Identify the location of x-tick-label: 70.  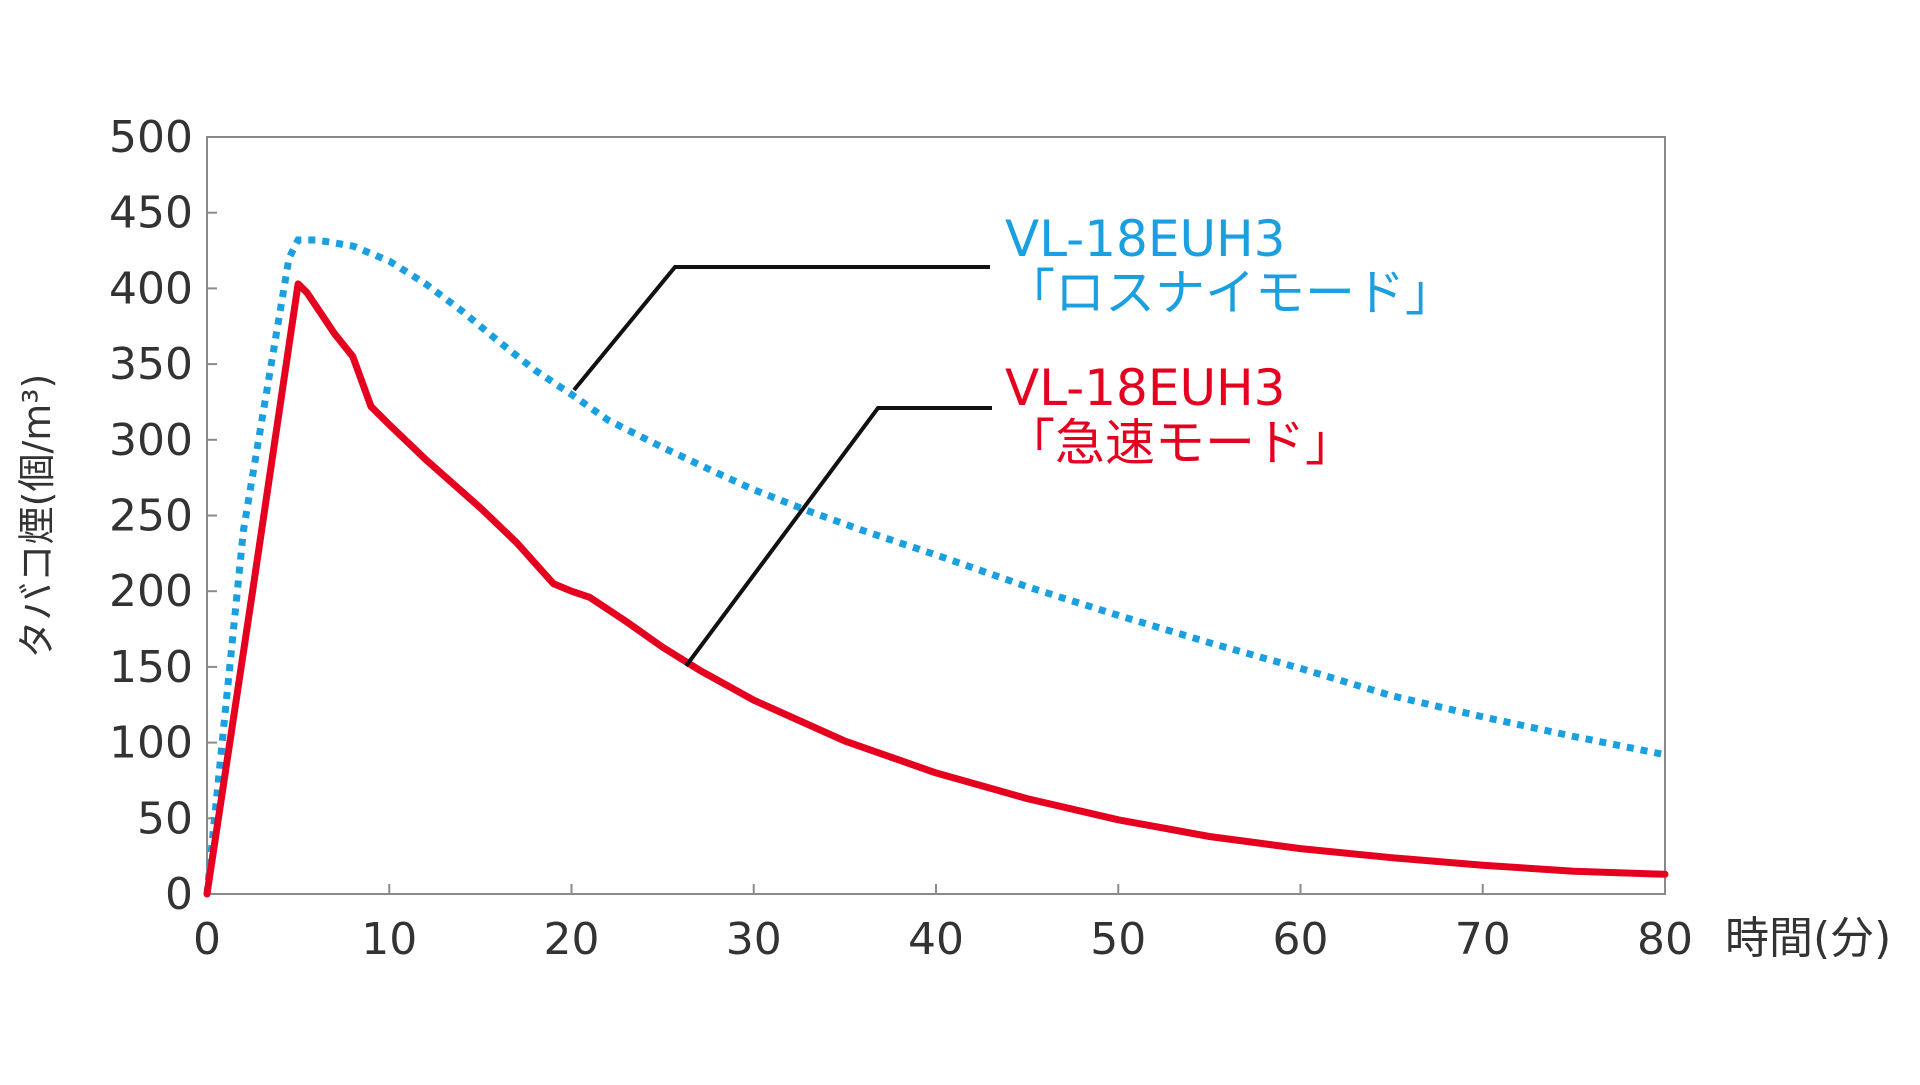
(1483, 939).